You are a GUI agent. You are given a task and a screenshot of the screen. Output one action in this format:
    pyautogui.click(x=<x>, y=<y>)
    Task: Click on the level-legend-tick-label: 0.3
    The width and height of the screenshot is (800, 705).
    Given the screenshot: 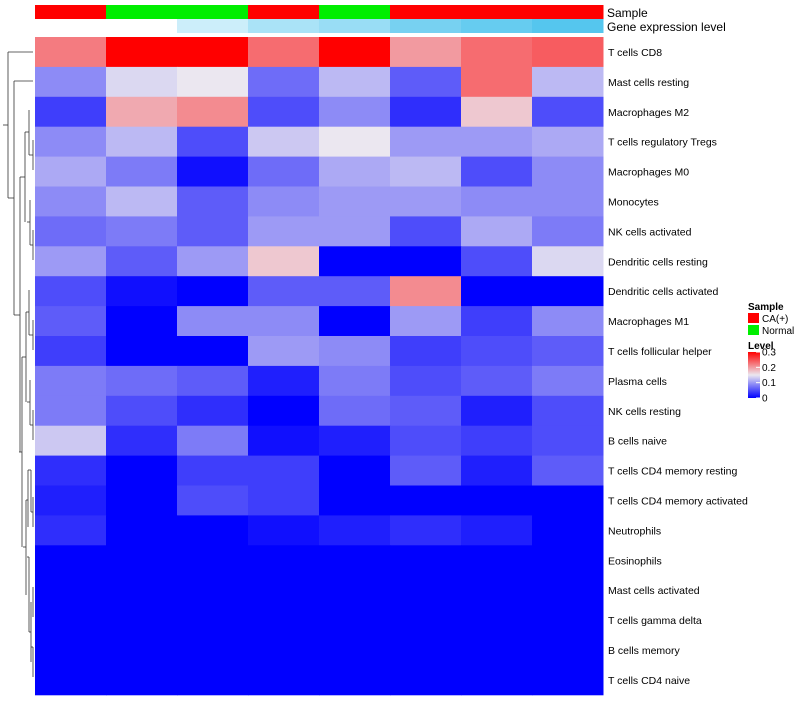 What is the action you would take?
    pyautogui.click(x=769, y=353)
    